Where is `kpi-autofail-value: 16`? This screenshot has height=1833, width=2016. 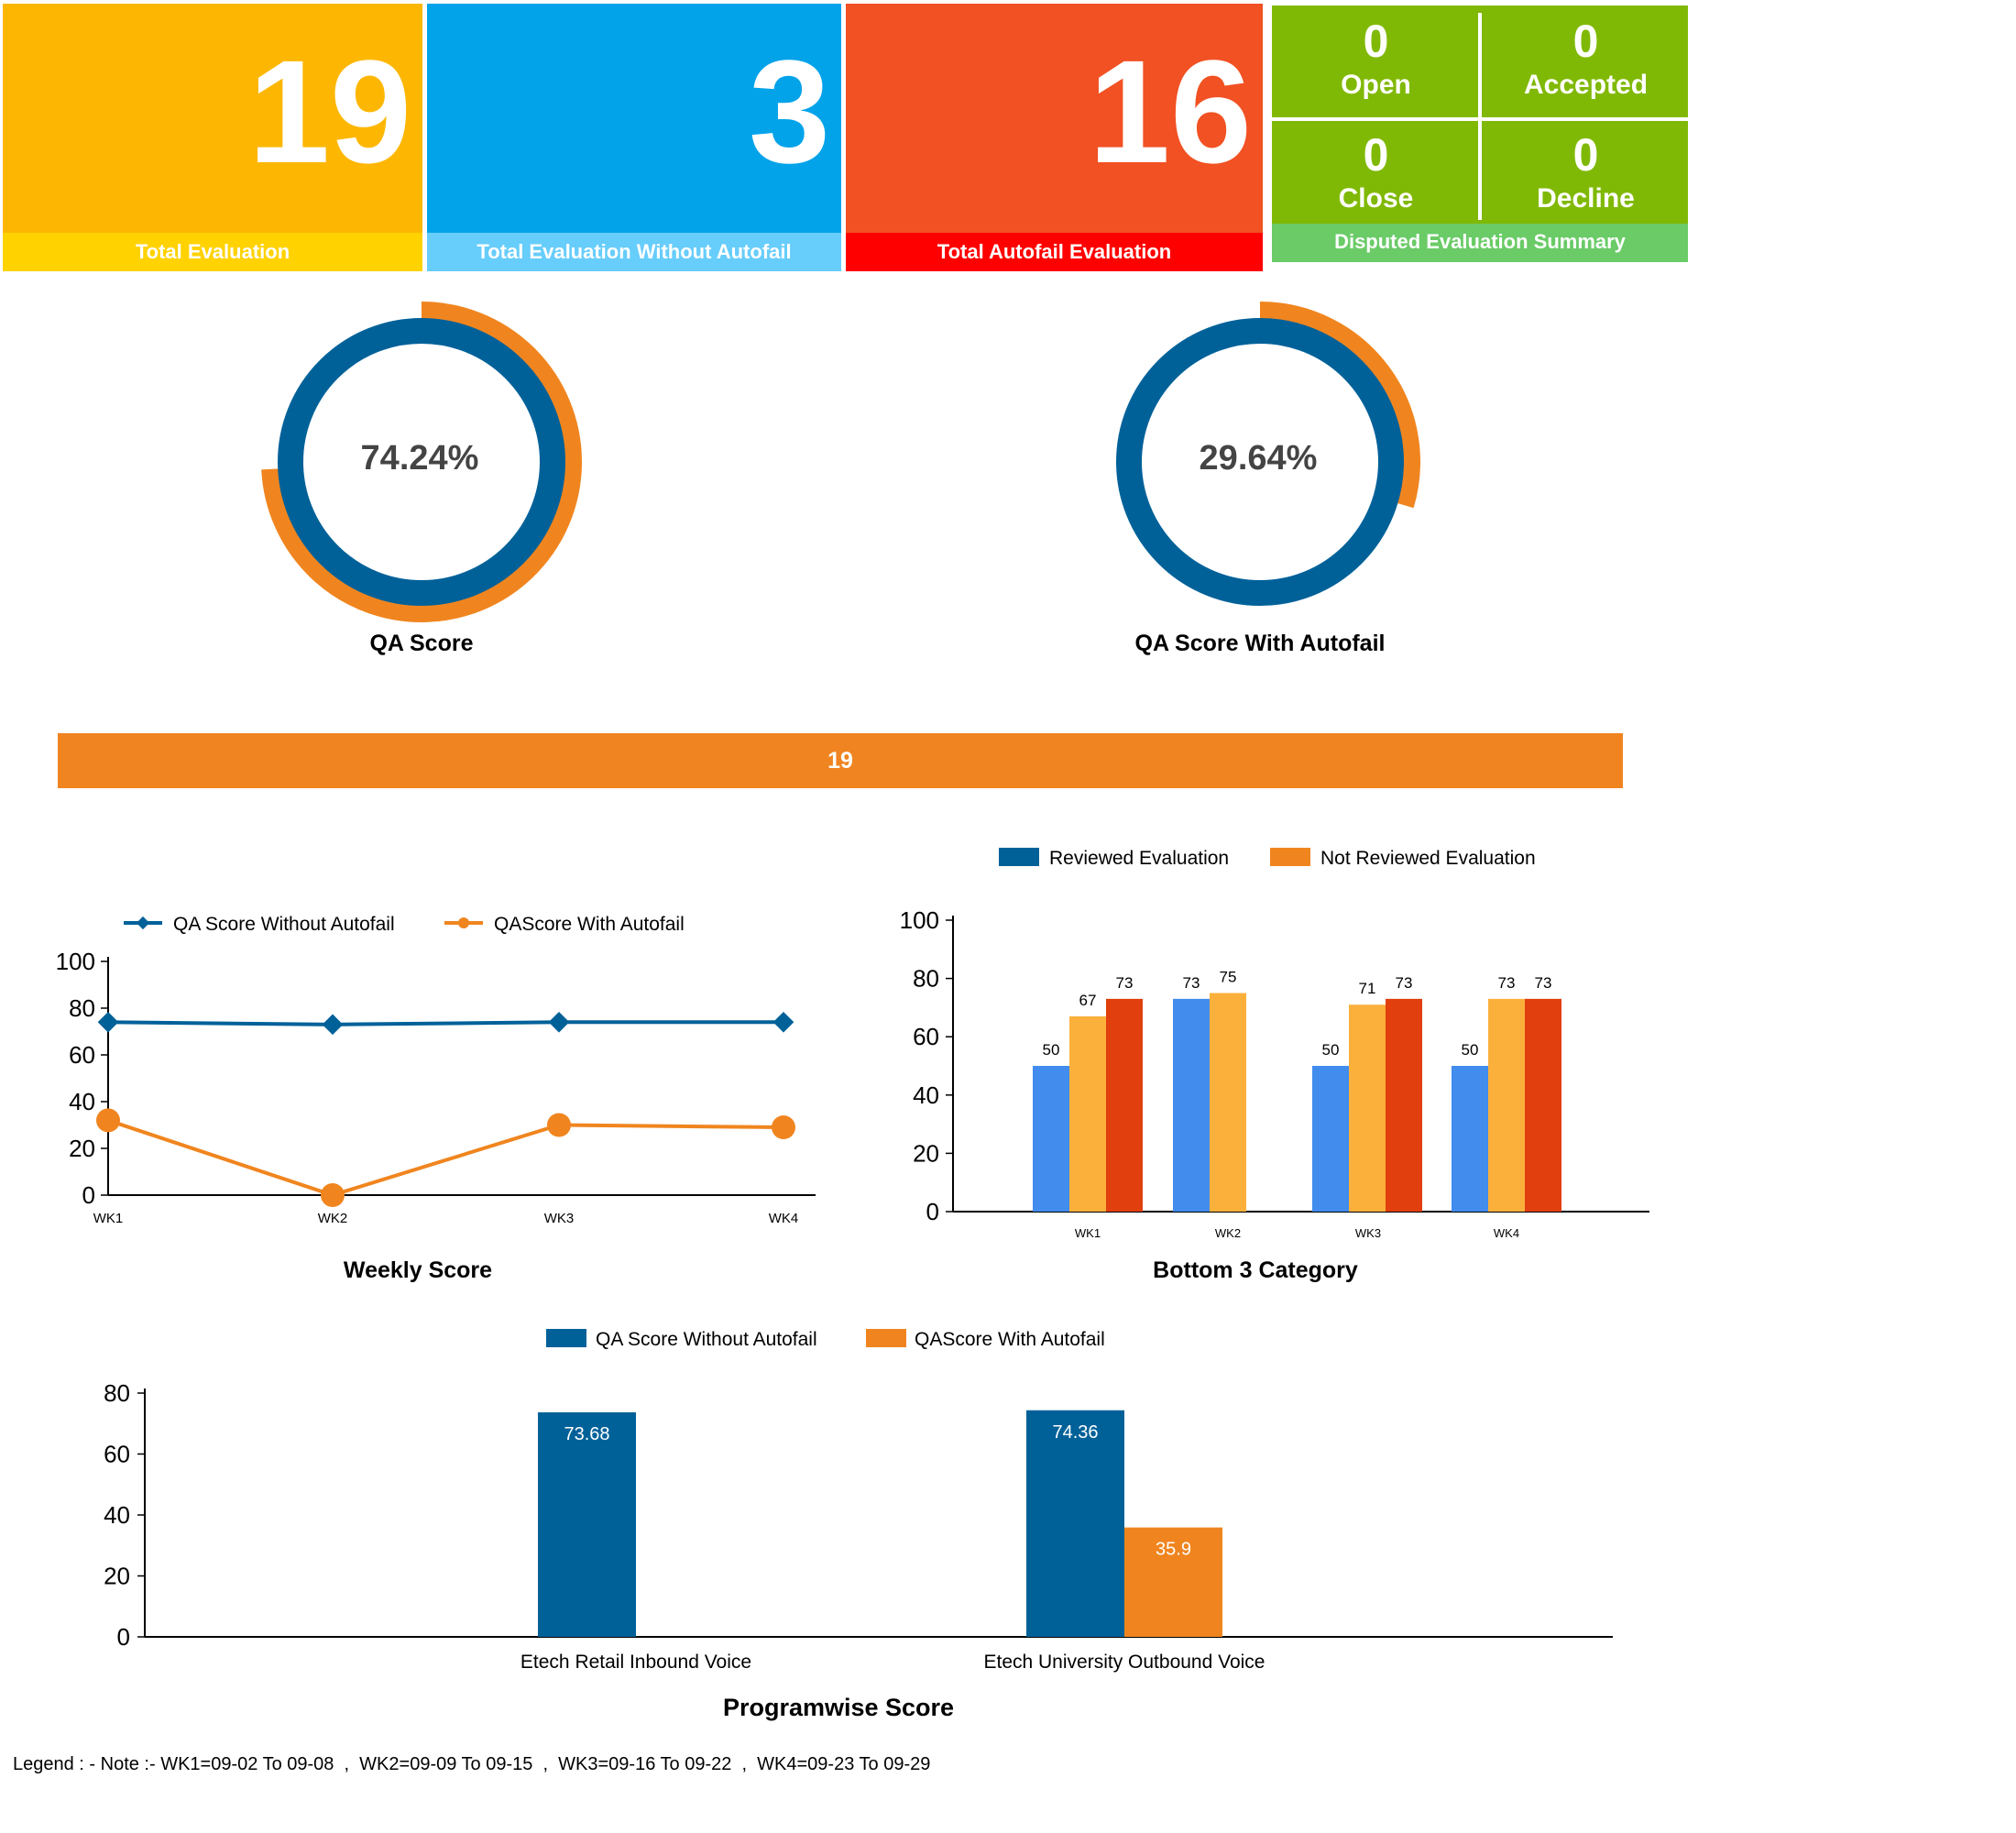 kpi-autofail-value: 16 is located at coordinates (1170, 111).